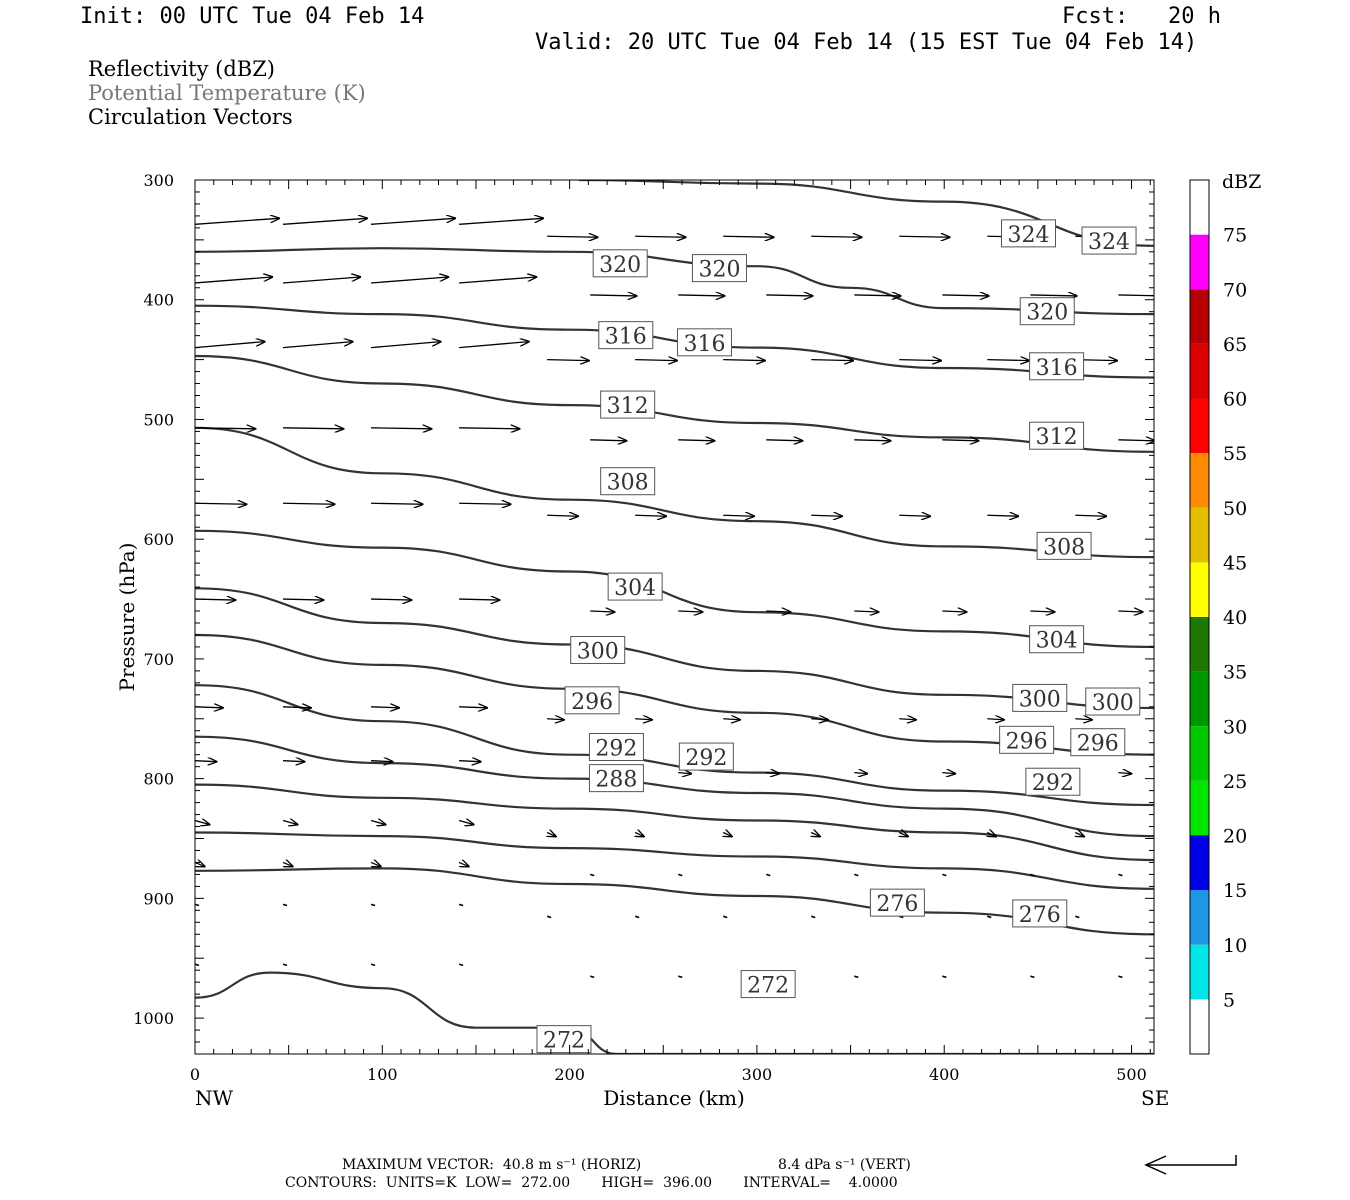 This screenshot has height=1200, width=1350. I want to click on svg-text: 276, so click(897, 904).